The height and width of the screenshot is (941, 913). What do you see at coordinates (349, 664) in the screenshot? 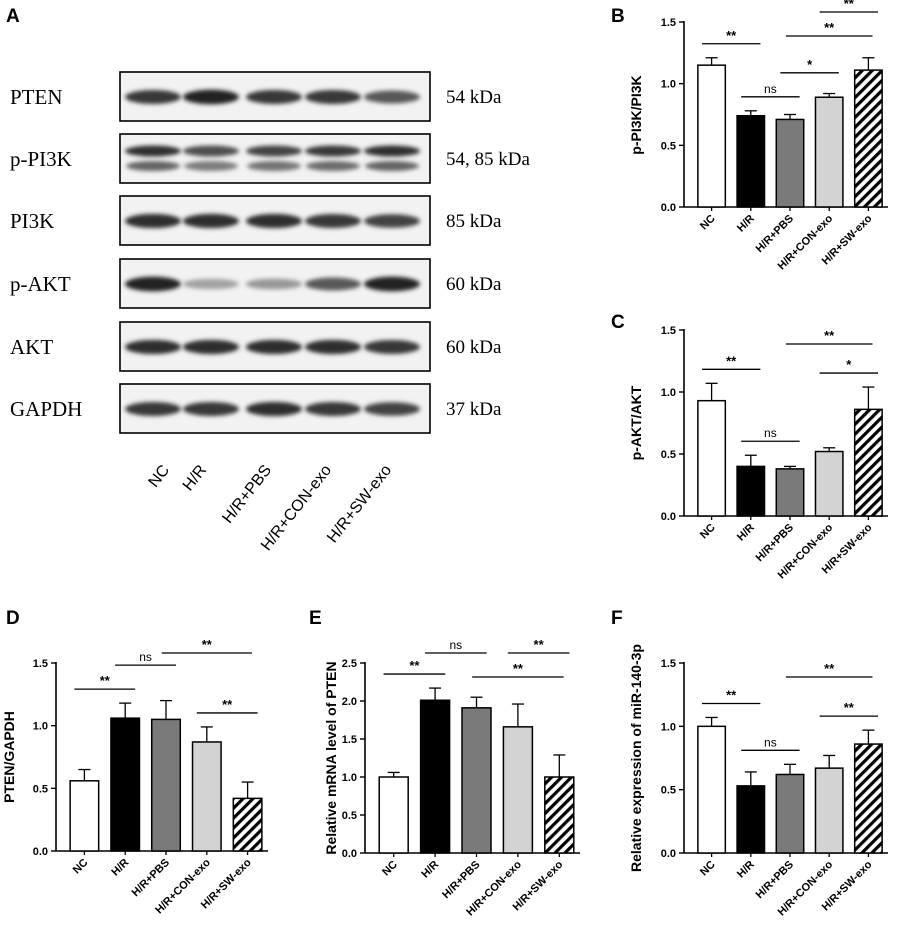
I see `y-tick-label: 2.5` at bounding box center [349, 664].